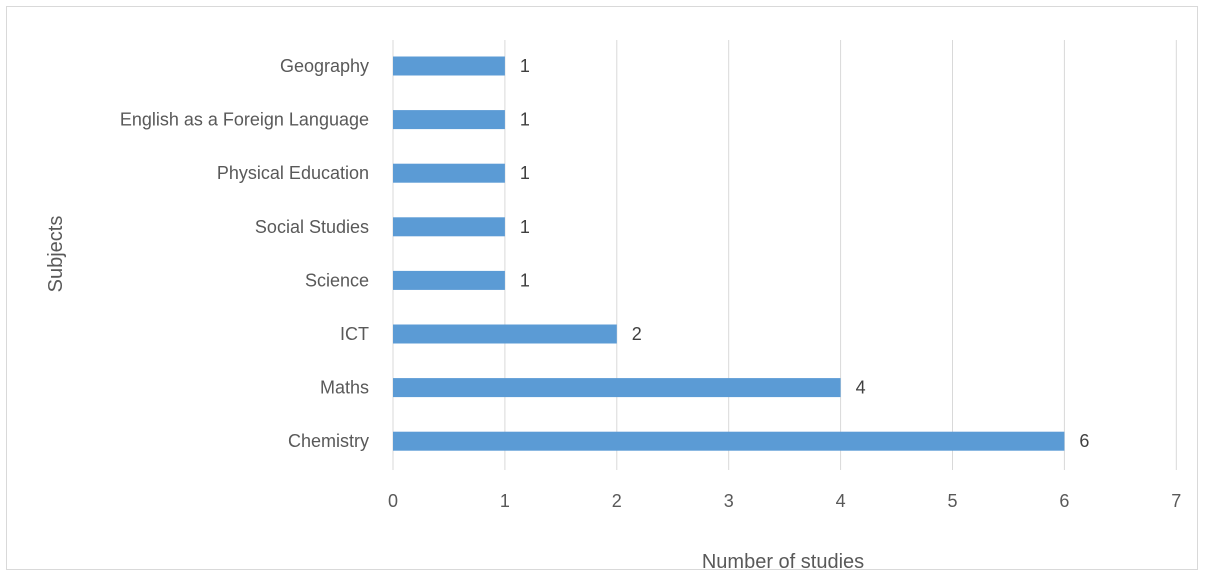  I want to click on y-axis-title: Subjects, so click(56, 254).